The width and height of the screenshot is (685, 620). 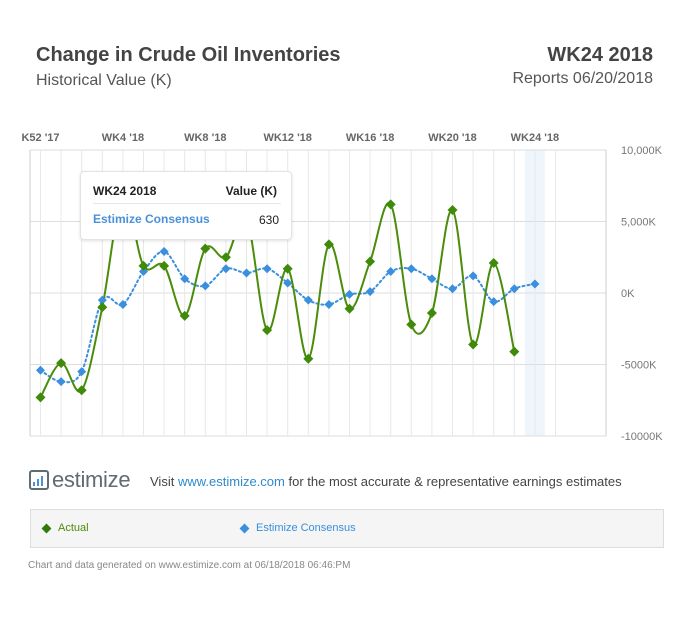 I want to click on logo-text: estimize, so click(x=91, y=479).